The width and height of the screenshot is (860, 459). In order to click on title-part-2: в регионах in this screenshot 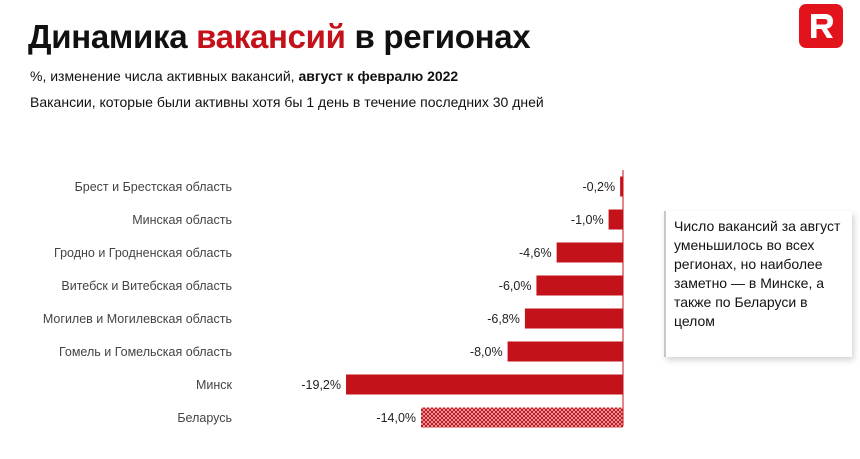, I will do `click(438, 36)`.